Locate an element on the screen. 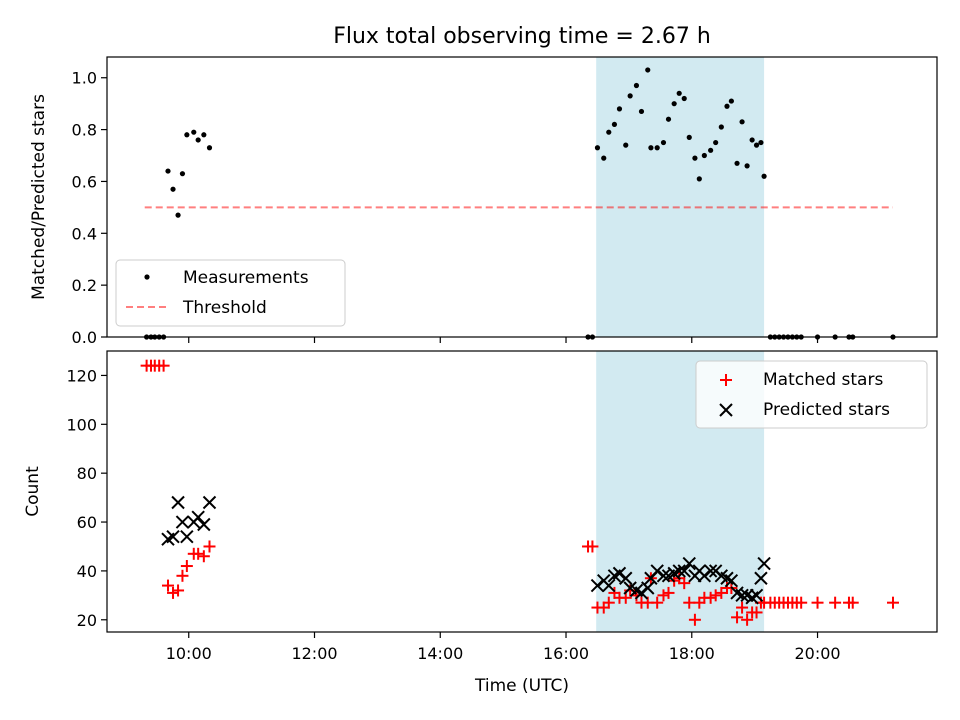 The height and width of the screenshot is (720, 960). observing-window-shade is located at coordinates (680, 197).